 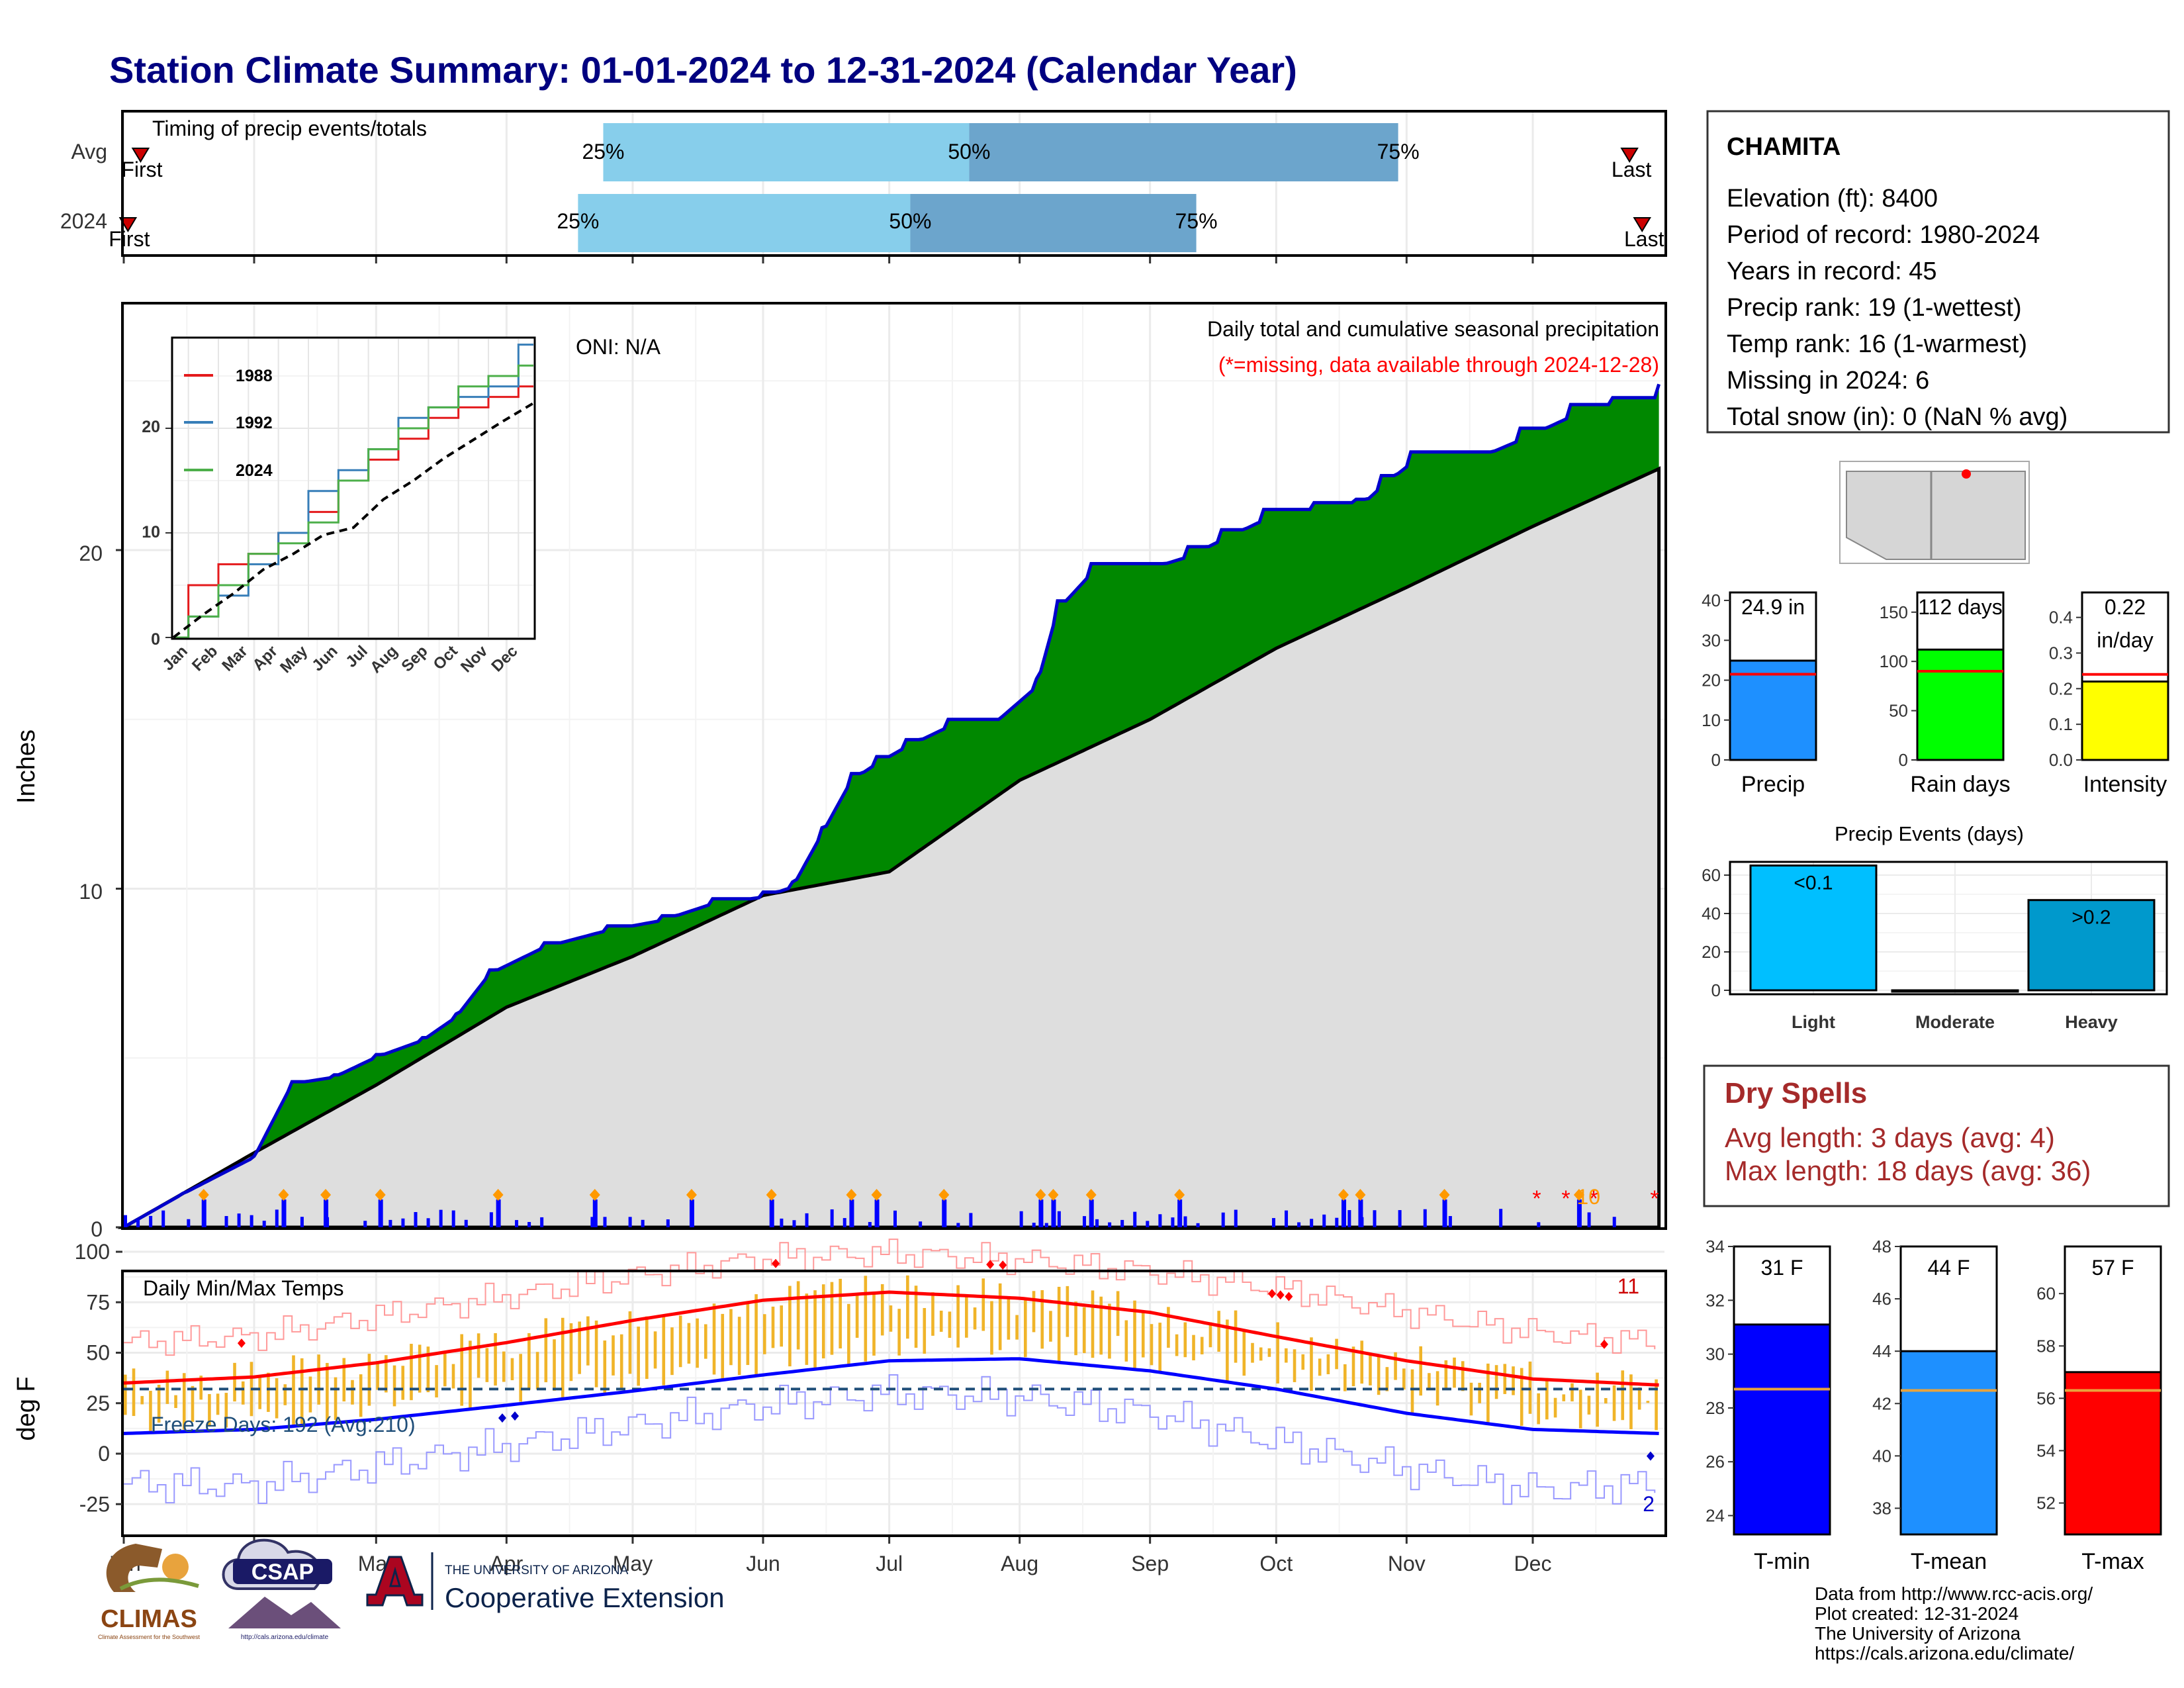 What do you see at coordinates (2125, 784) in the screenshot?
I see `stat-category-label: Intensity` at bounding box center [2125, 784].